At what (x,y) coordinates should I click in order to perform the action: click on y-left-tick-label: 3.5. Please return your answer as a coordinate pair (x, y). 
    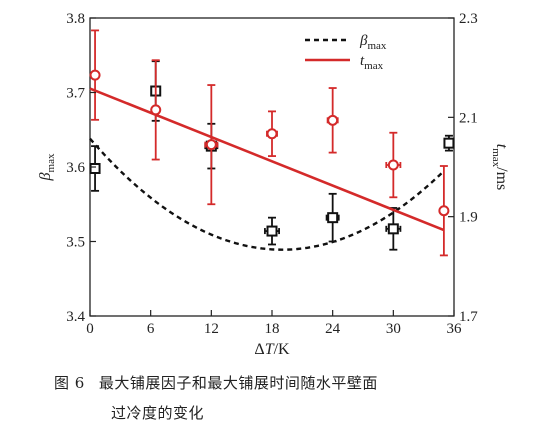
    Looking at the image, I should click on (75, 243).